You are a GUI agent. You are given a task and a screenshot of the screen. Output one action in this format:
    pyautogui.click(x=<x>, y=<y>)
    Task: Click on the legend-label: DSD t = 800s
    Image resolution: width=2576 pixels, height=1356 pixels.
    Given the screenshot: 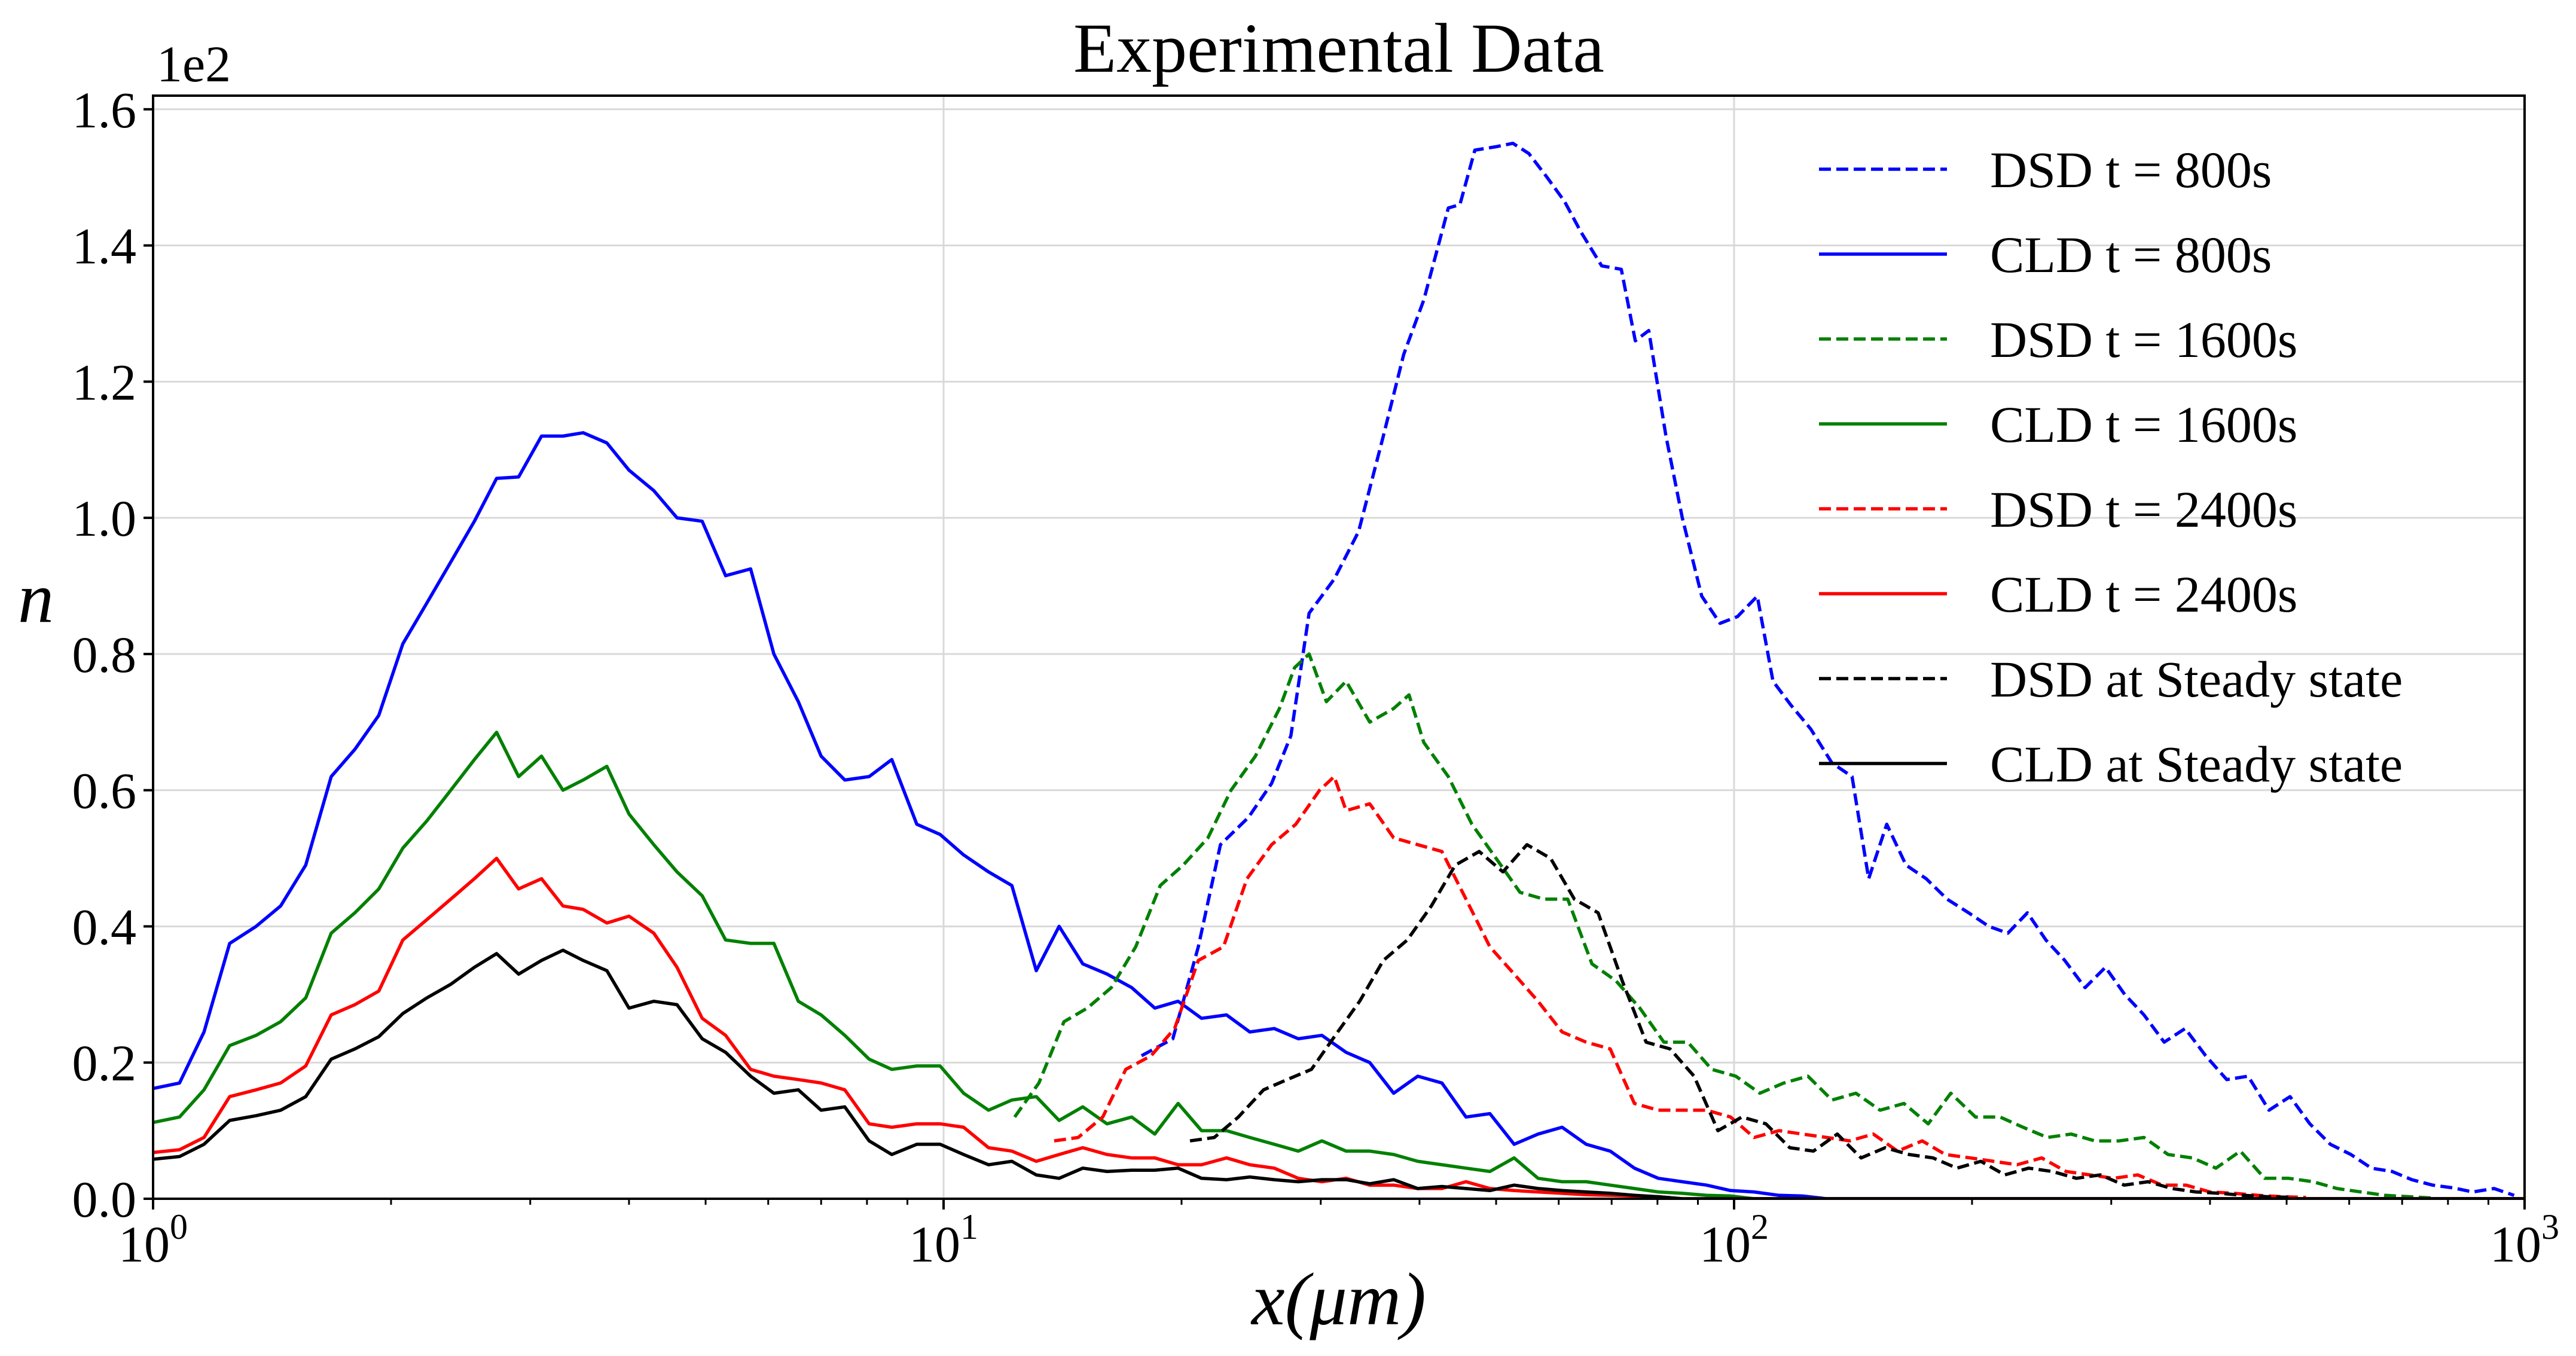 What is the action you would take?
    pyautogui.click(x=2131, y=169)
    